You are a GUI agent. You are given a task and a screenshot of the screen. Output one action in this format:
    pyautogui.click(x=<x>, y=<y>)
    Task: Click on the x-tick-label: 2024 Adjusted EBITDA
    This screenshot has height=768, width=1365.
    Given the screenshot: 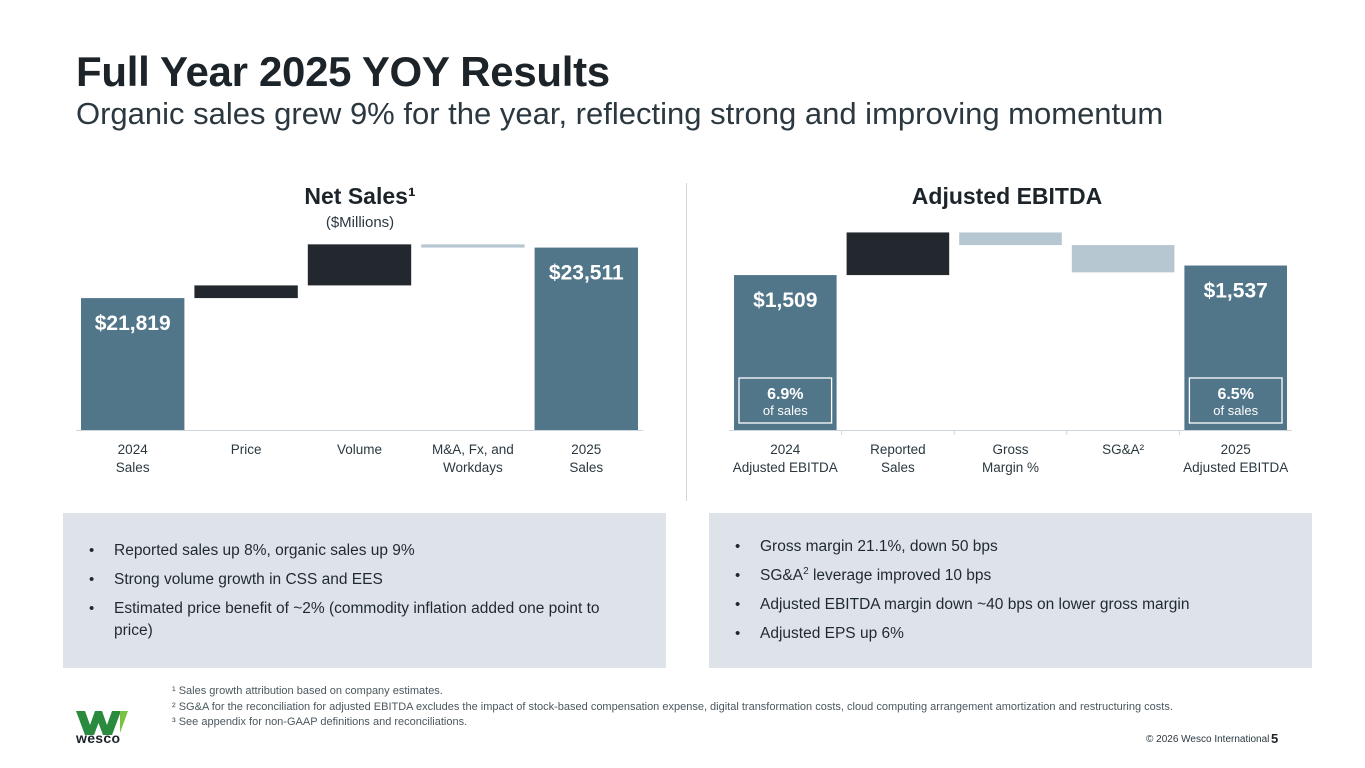 What is the action you would take?
    pyautogui.click(x=785, y=458)
    